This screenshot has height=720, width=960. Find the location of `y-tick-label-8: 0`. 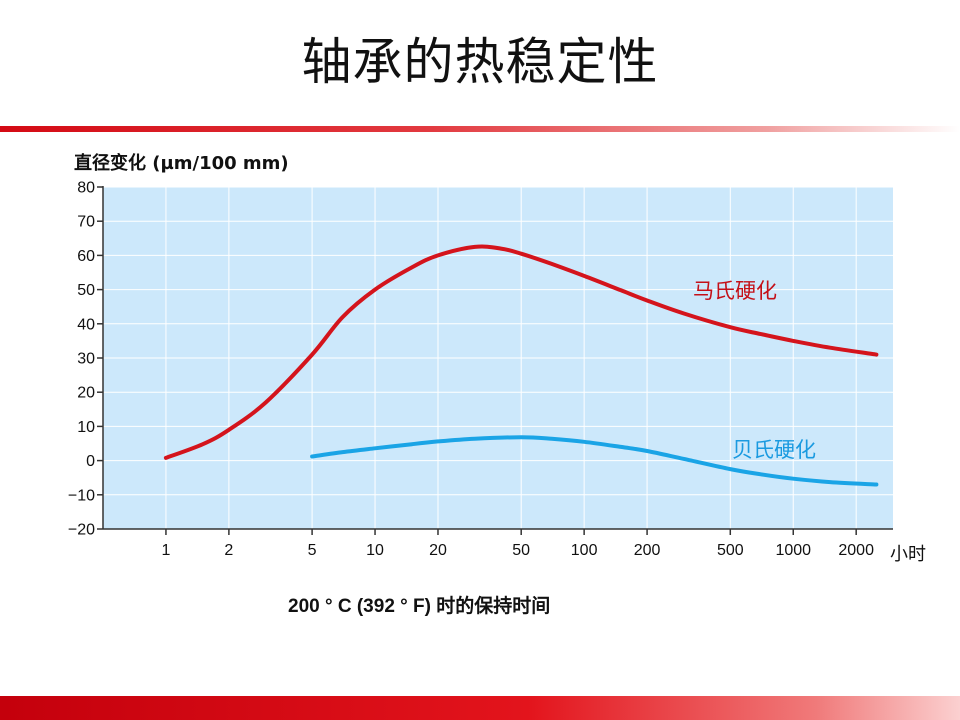

y-tick-label-8: 0 is located at coordinates (90, 461).